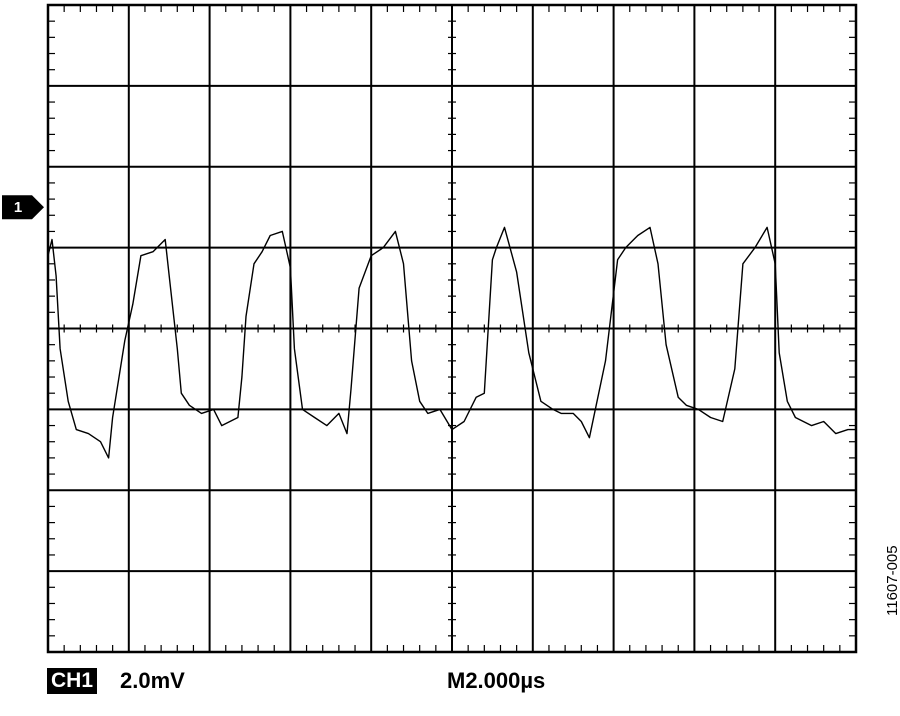 The height and width of the screenshot is (716, 900). I want to click on vertical-scale-readout: 2.0mV, so click(152, 680).